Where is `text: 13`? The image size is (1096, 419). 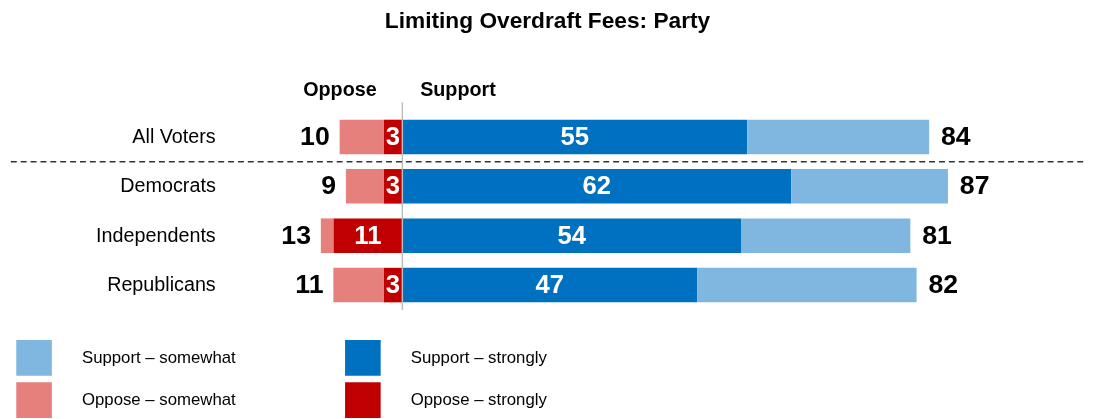 text: 13 is located at coordinates (296, 234).